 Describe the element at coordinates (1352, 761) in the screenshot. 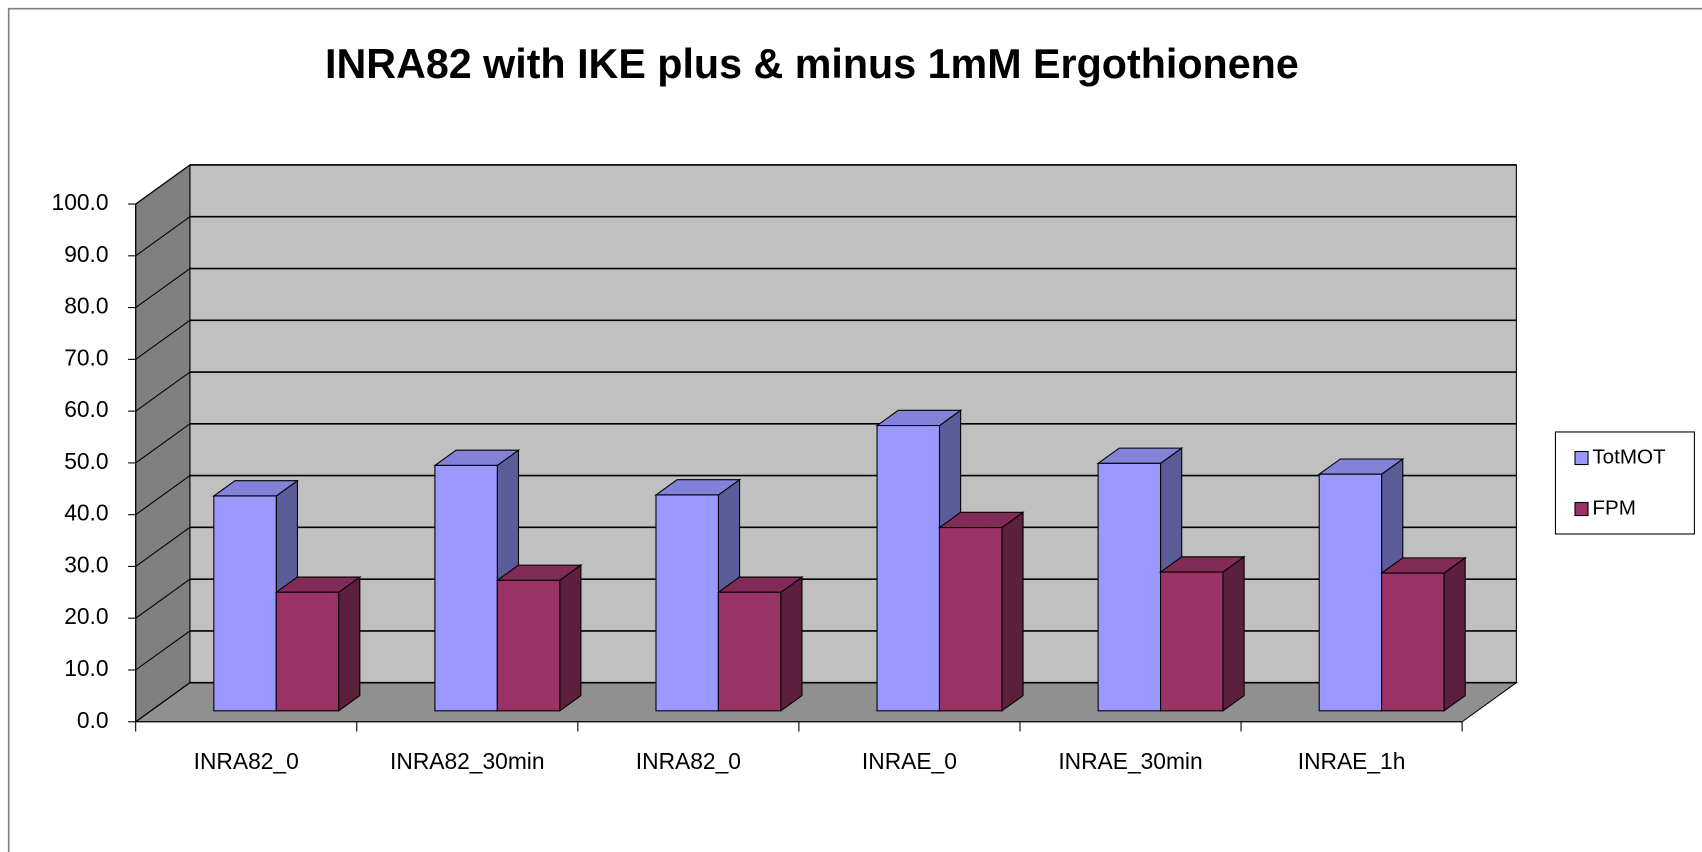

I see `x-tick-label: INRAE_1h` at that location.